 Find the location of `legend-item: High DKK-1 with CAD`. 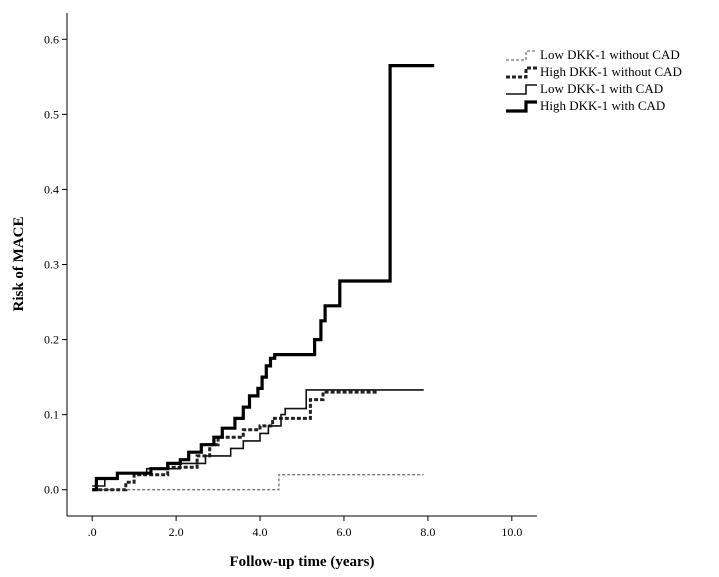

legend-item: High DKK-1 with CAD is located at coordinates (585, 105).